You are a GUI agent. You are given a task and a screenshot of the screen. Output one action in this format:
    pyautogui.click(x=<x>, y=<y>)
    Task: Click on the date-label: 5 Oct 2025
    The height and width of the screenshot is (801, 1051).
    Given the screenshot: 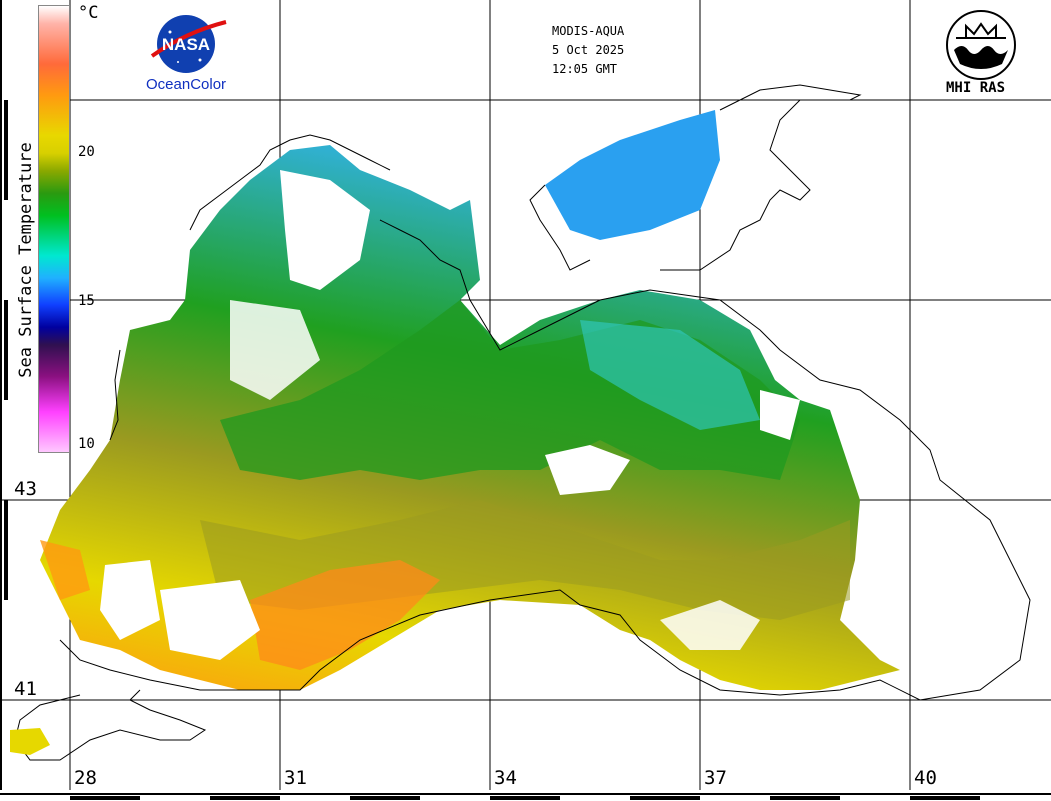 What is the action you would take?
    pyautogui.click(x=588, y=50)
    